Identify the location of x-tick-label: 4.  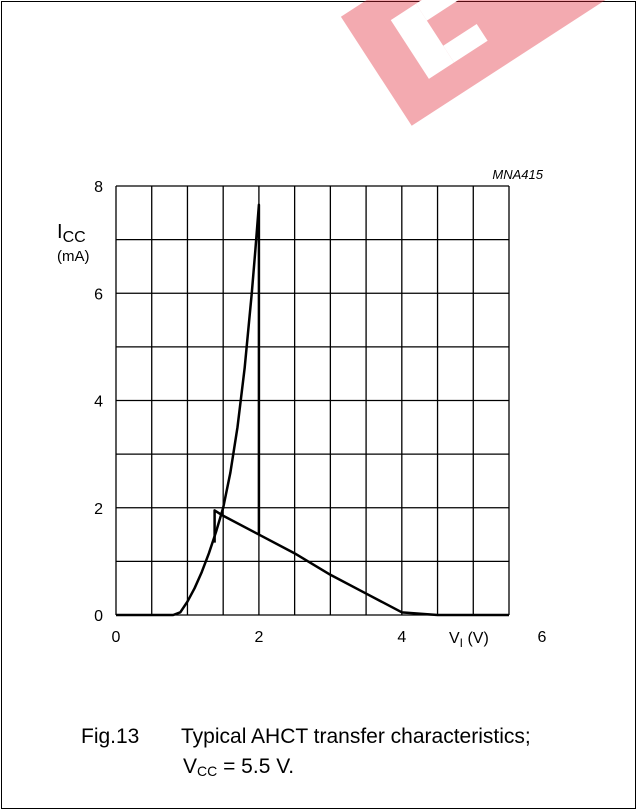
(401, 637).